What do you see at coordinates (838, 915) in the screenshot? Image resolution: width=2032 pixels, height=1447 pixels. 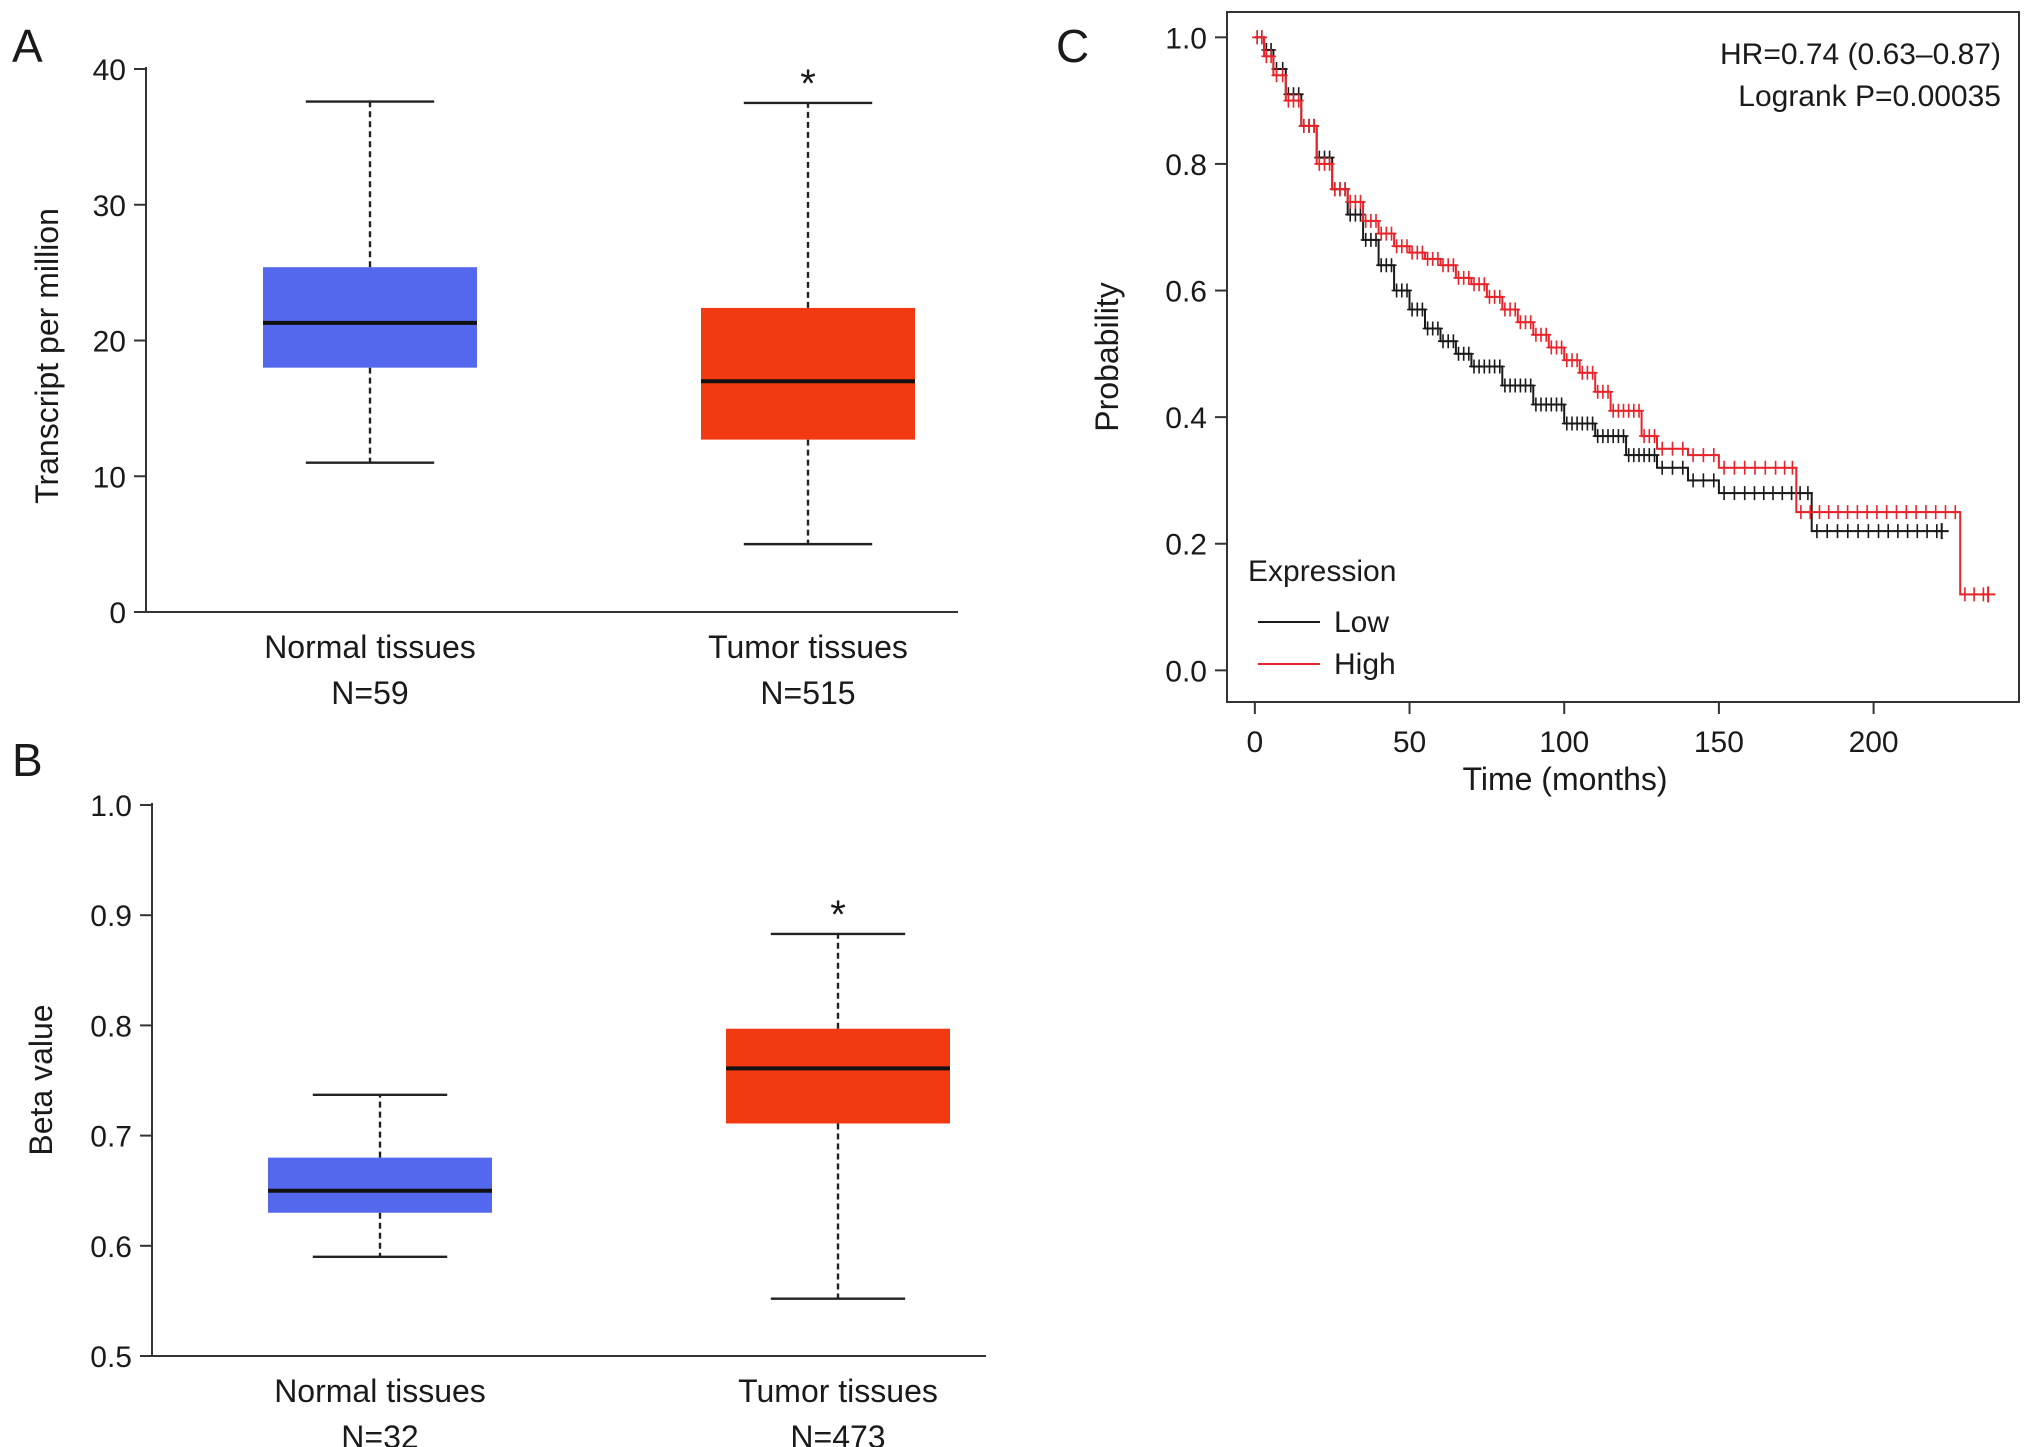 I see `significance-marker: *` at bounding box center [838, 915].